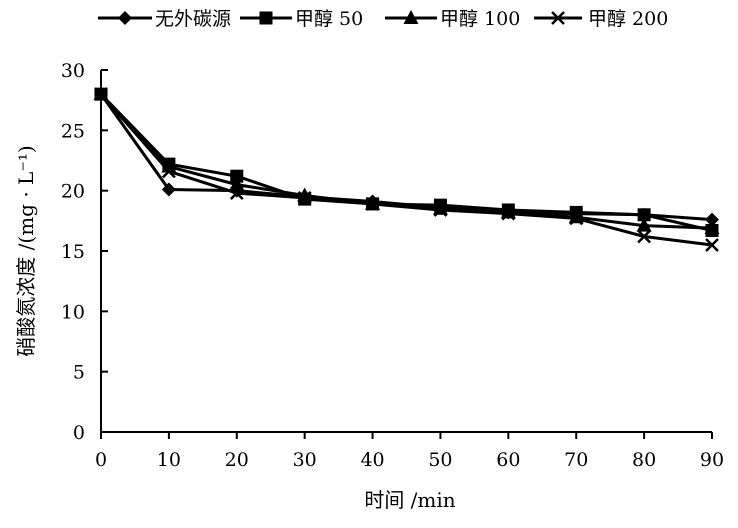  Describe the element at coordinates (440, 460) in the screenshot. I see `x-tick-label: 50` at that location.